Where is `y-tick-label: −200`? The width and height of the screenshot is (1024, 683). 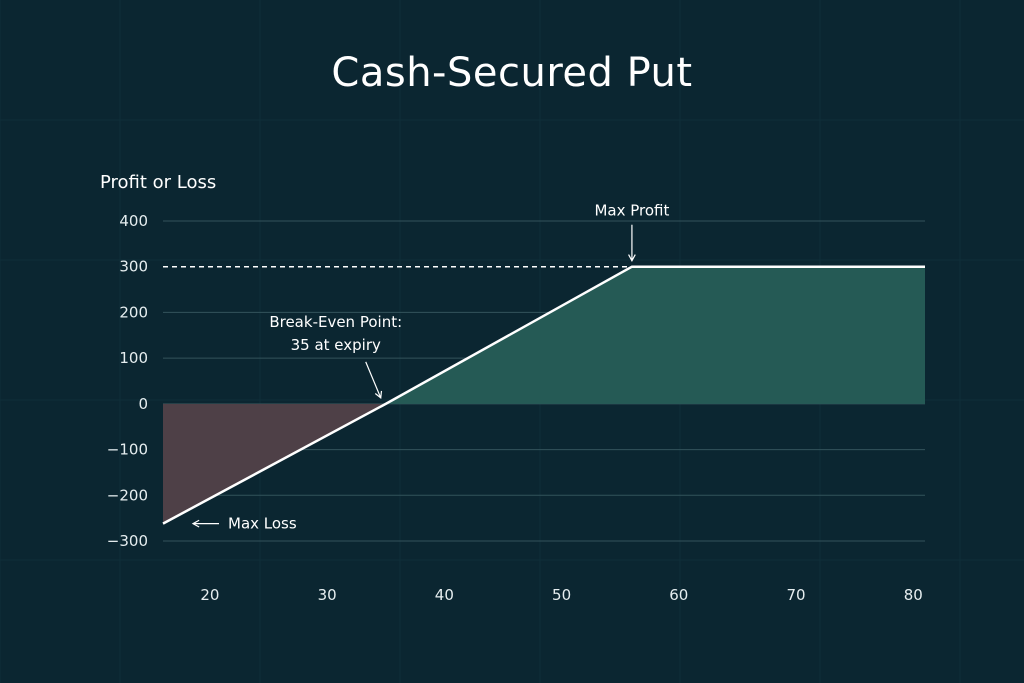 y-tick-label: −200 is located at coordinates (127, 495).